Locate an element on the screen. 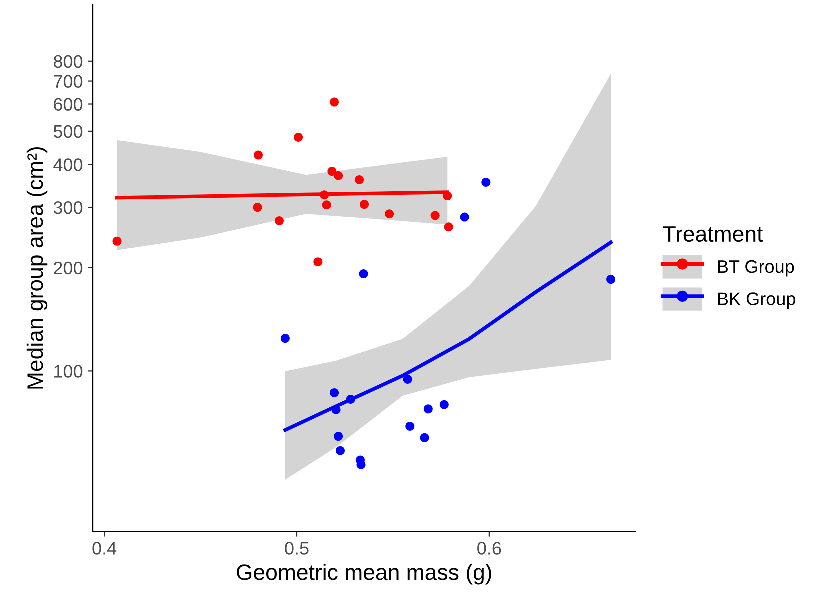  y-tick-label: 800 is located at coordinates (68, 61).